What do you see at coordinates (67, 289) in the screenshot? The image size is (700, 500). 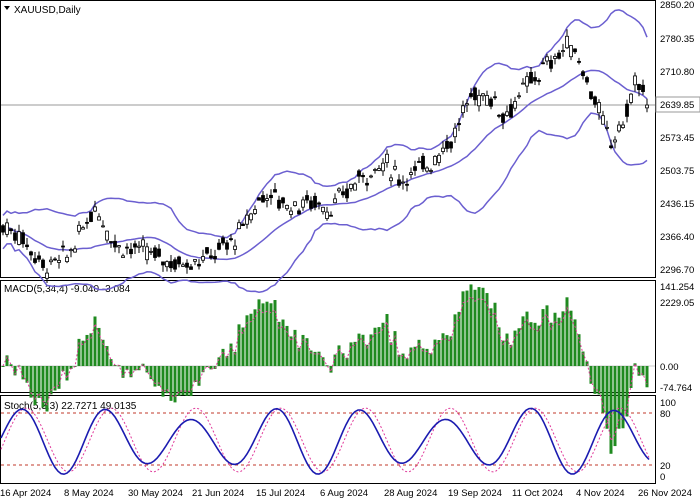 I see `macd-label: MACD(5,34,4) -9.040 -3.084` at bounding box center [67, 289].